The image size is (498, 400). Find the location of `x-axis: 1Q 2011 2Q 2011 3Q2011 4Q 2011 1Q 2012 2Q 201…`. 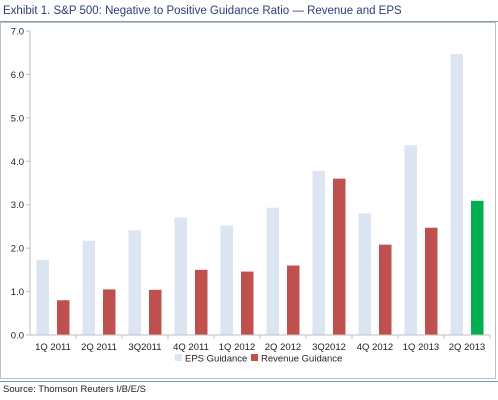

x-axis: 1Q 2011 2Q 2011 3Q2011 4Q 2011 1Q 2012 2Q 201… is located at coordinates (260, 343).